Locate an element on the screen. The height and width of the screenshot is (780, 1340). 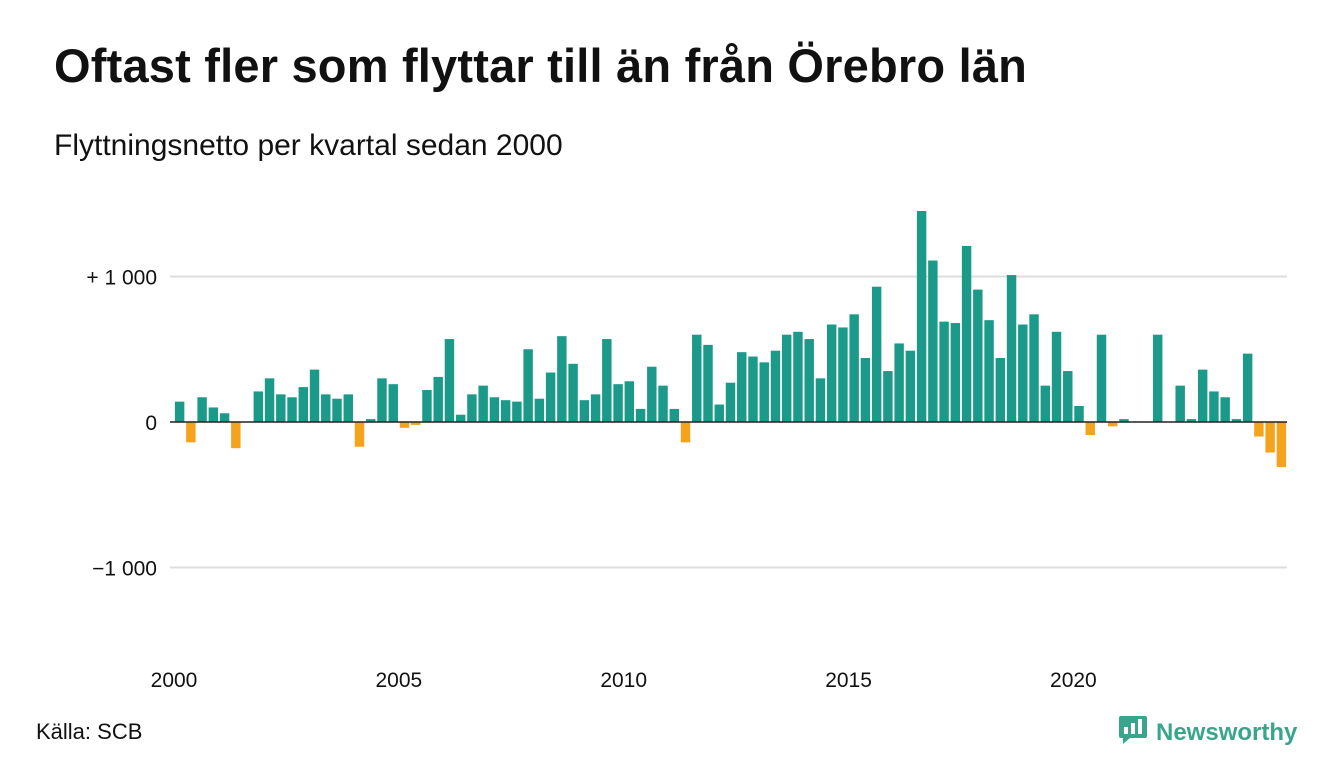
y-tick-label: + 1 000 is located at coordinates (121, 278).